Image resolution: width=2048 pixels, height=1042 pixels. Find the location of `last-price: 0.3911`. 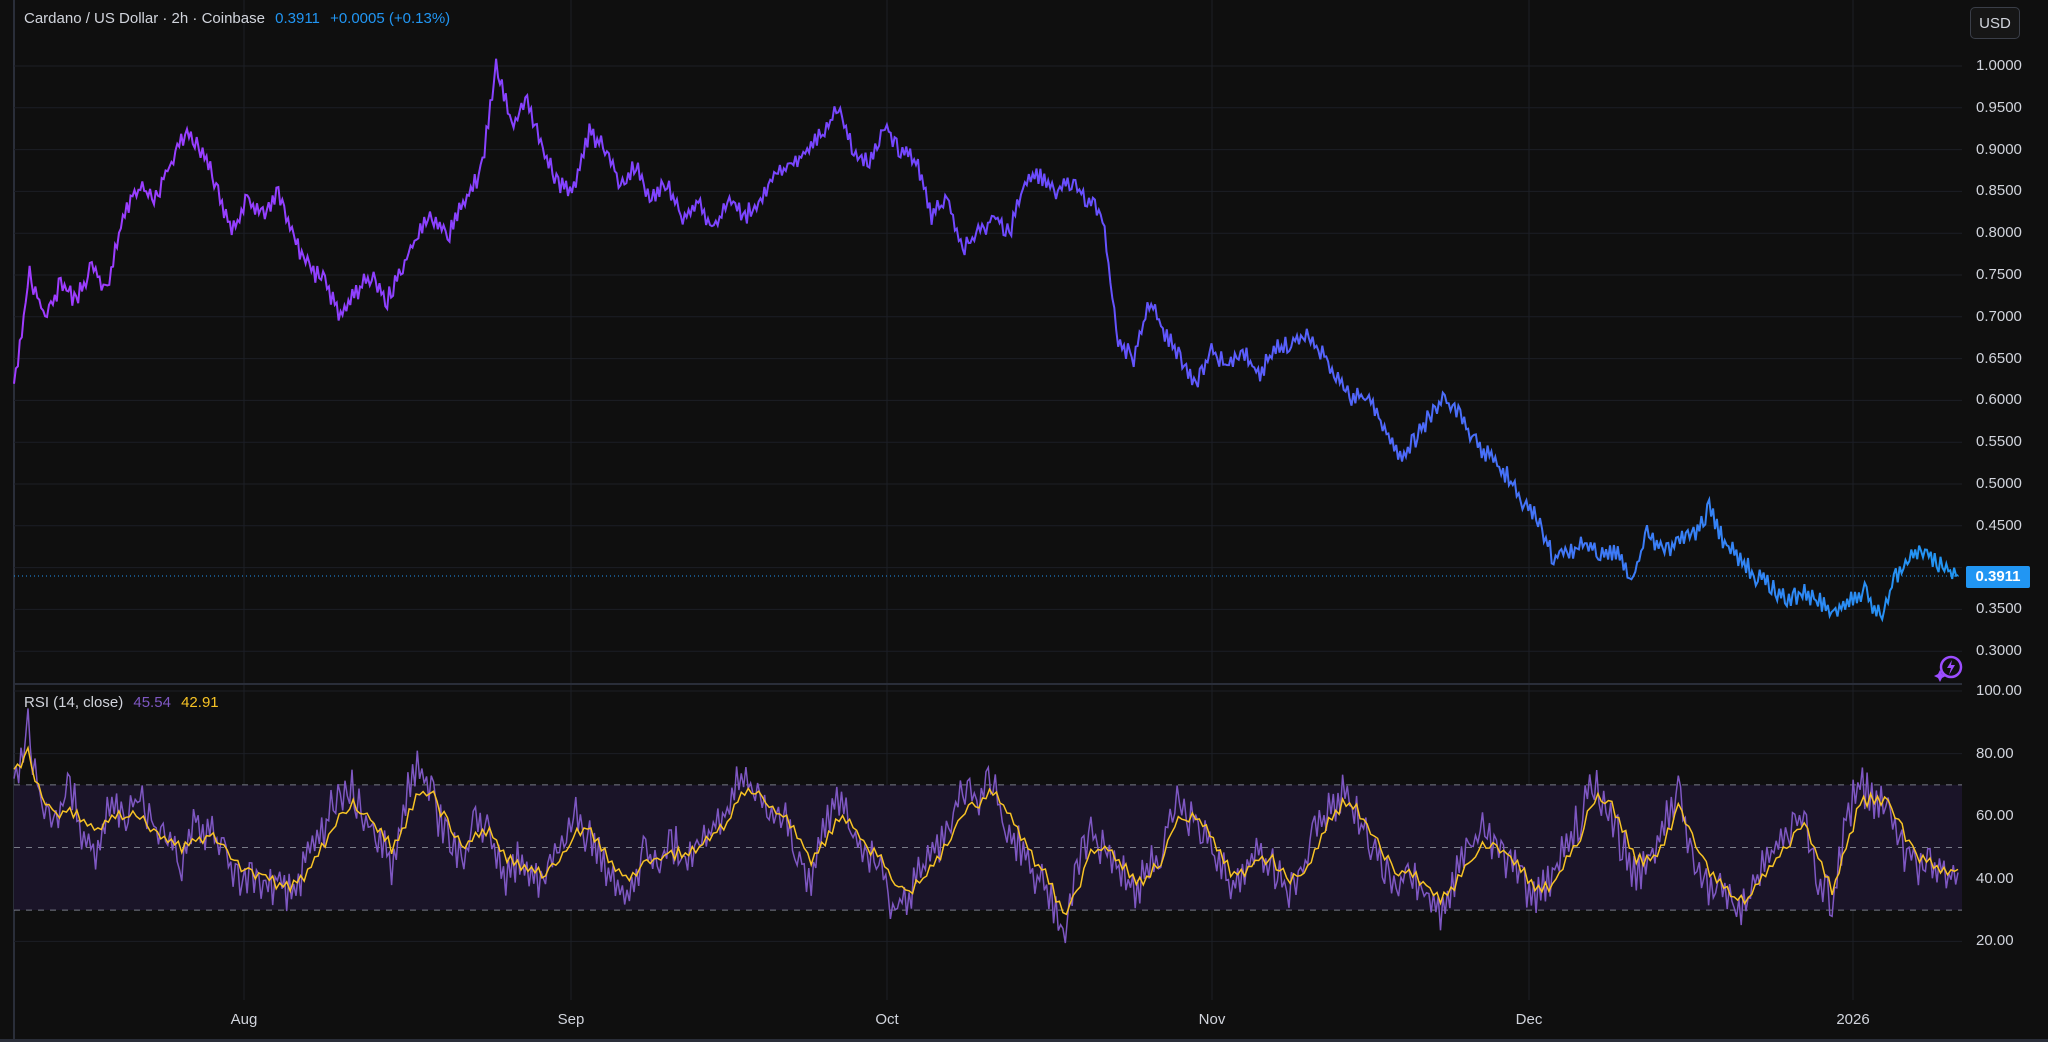

last-price: 0.3911 is located at coordinates (297, 18).